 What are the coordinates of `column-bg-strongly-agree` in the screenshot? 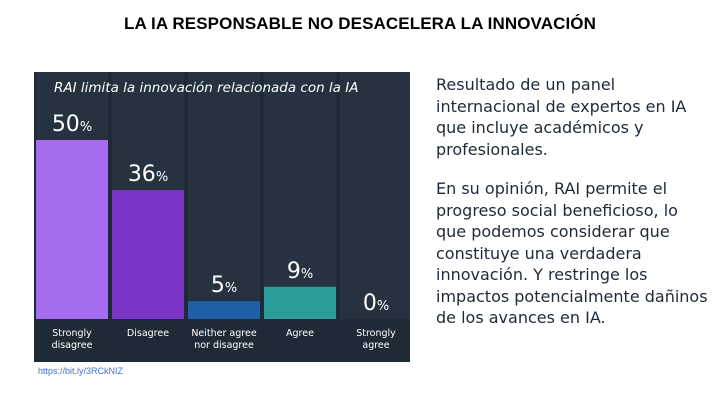 It's located at (375, 195).